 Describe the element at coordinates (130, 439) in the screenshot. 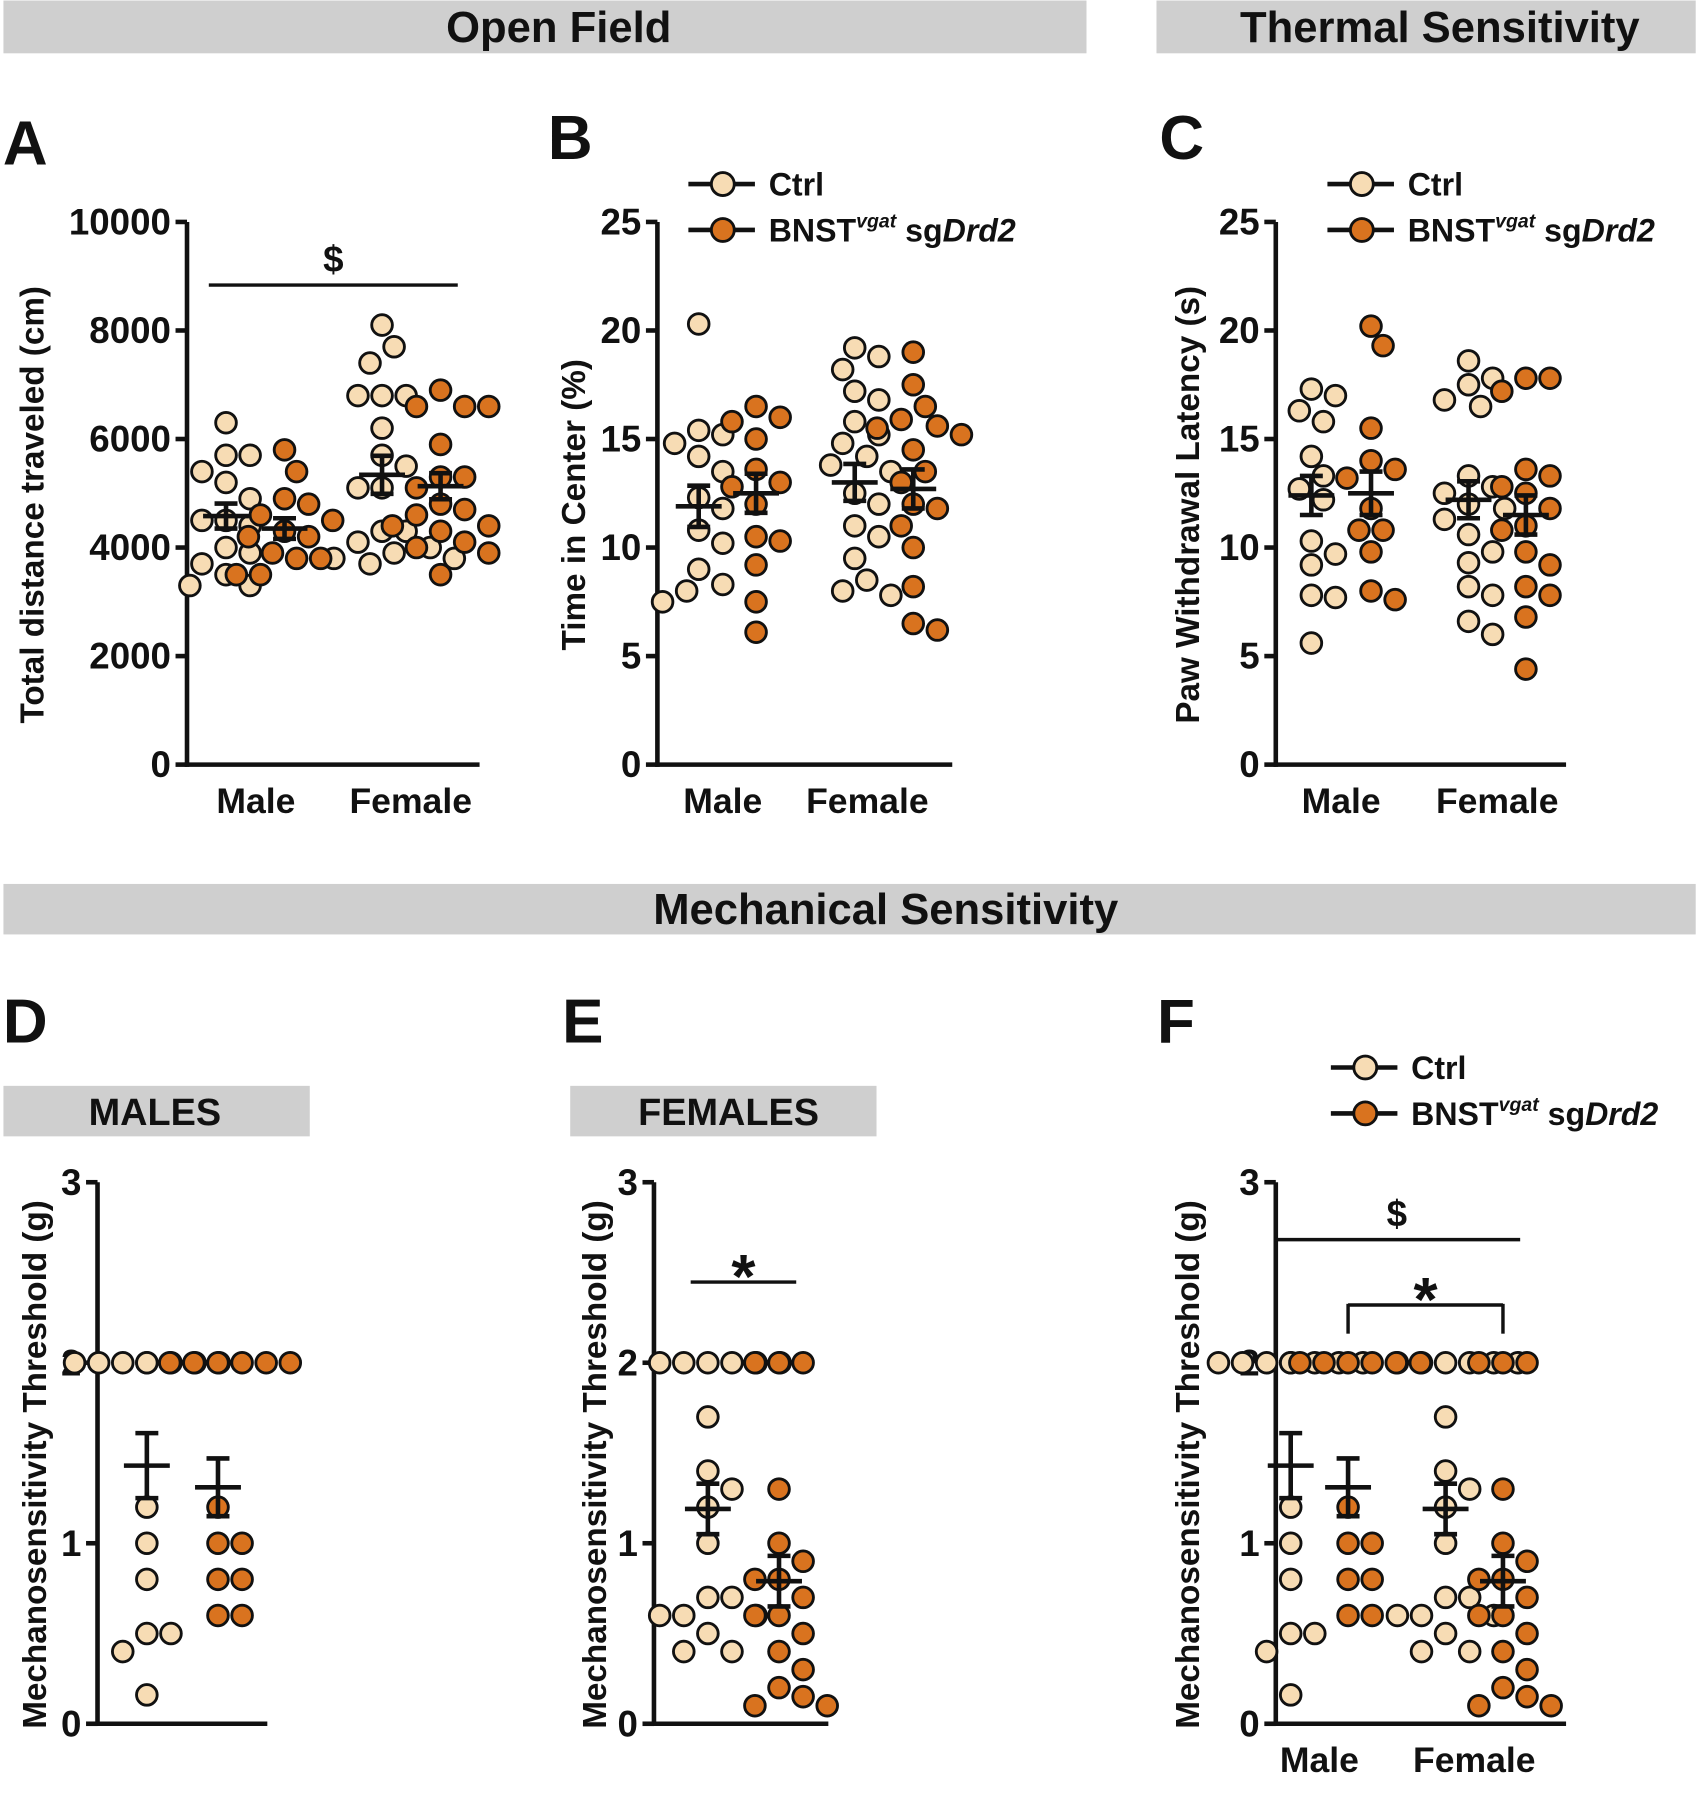

I see `y-tick-label: 6000` at that location.